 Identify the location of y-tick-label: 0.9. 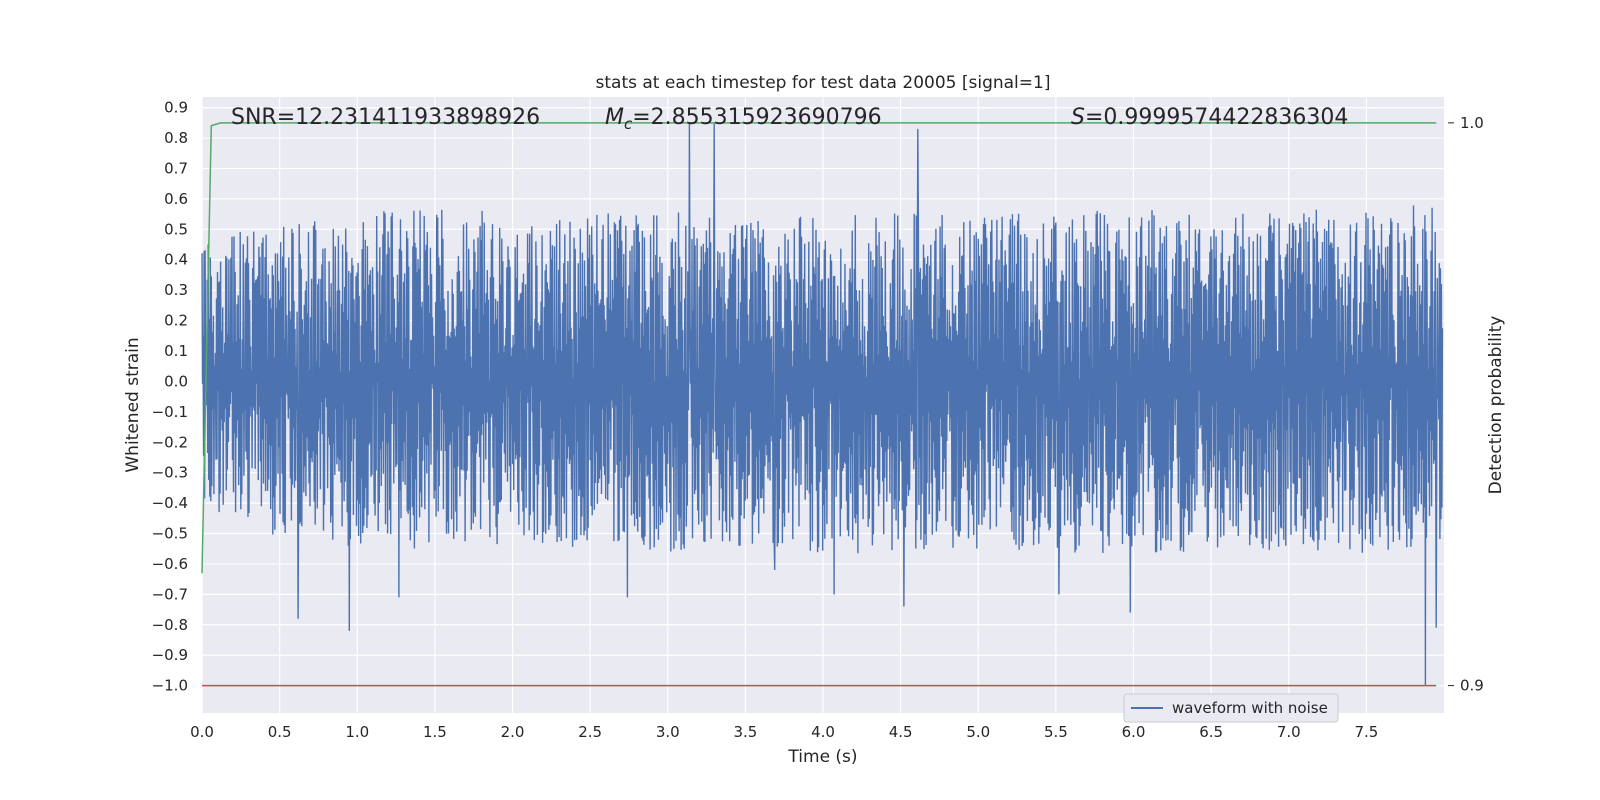
(176, 108).